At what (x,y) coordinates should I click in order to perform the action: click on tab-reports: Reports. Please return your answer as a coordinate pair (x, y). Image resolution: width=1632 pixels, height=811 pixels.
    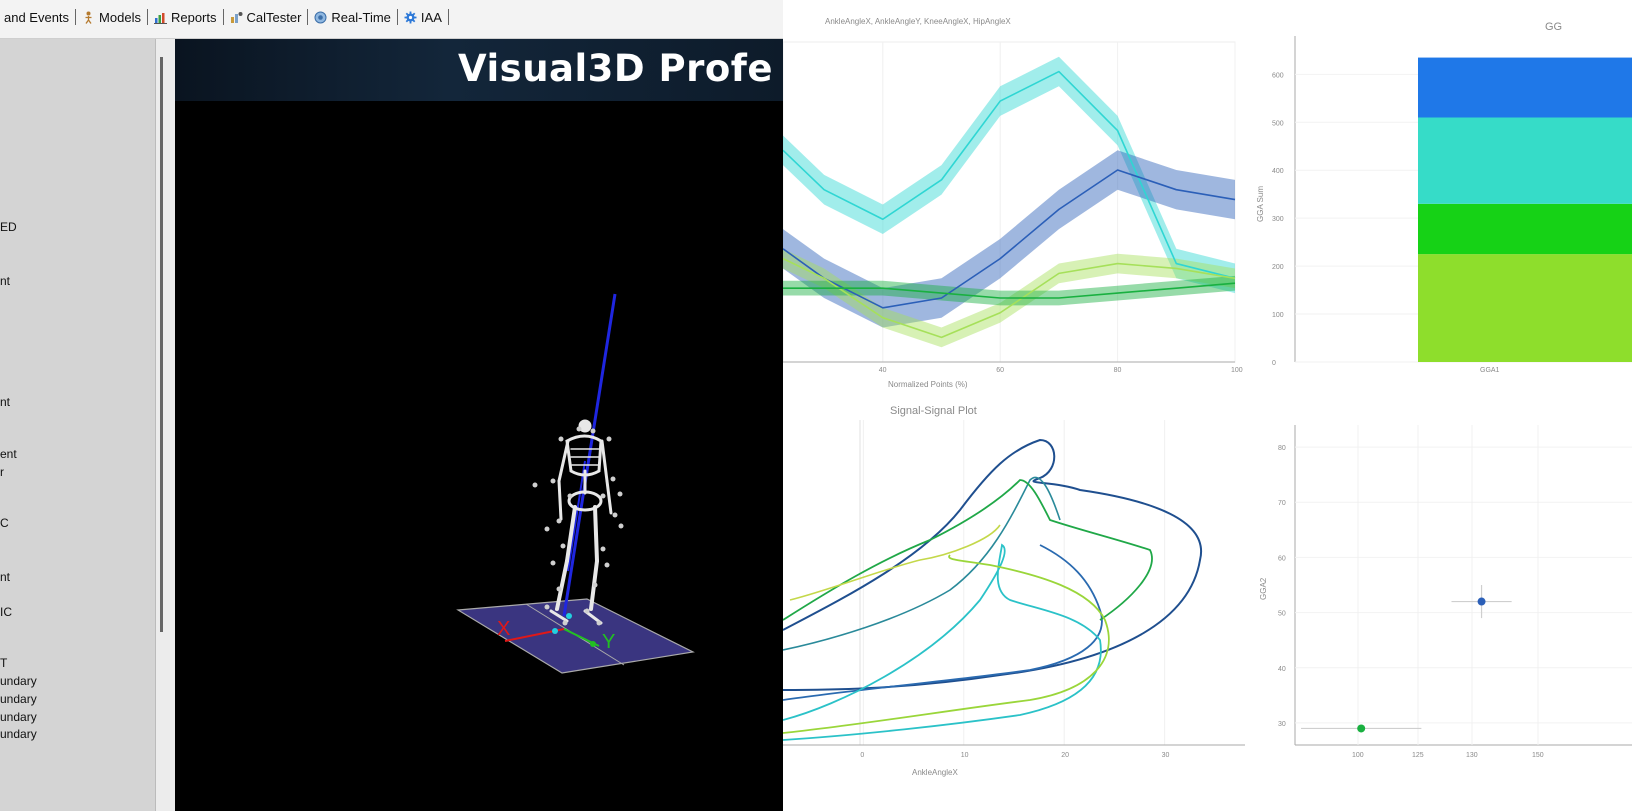
    Looking at the image, I should click on (185, 17).